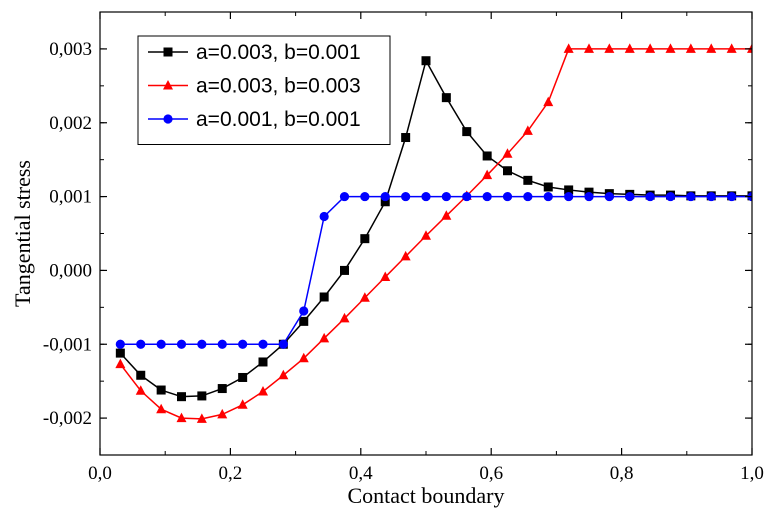 Image resolution: width=767 pixels, height=514 pixels. What do you see at coordinates (278, 52) in the screenshot?
I see `legend-label: a=0.003, b=0.001` at bounding box center [278, 52].